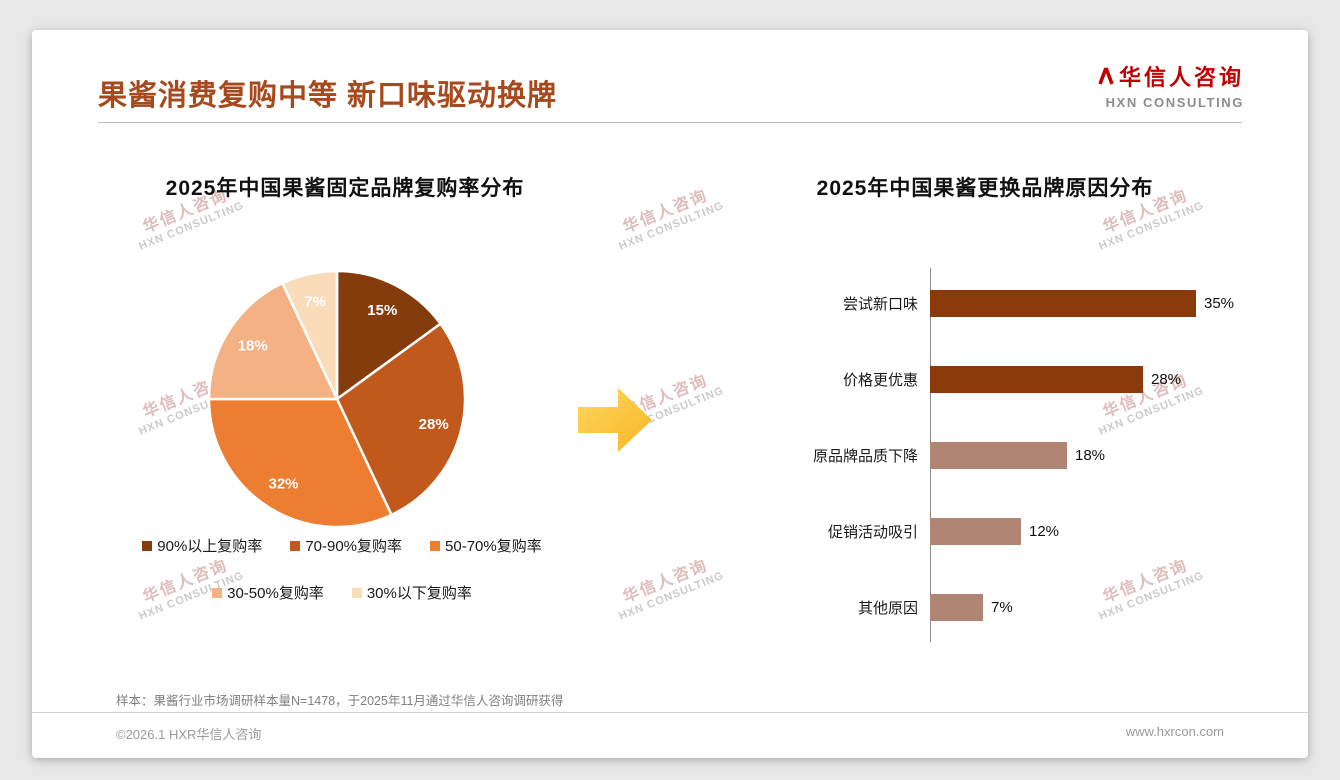 The height and width of the screenshot is (780, 1340). Describe the element at coordinates (493, 546) in the screenshot. I see `legend-label: 50-70%复购率` at that location.